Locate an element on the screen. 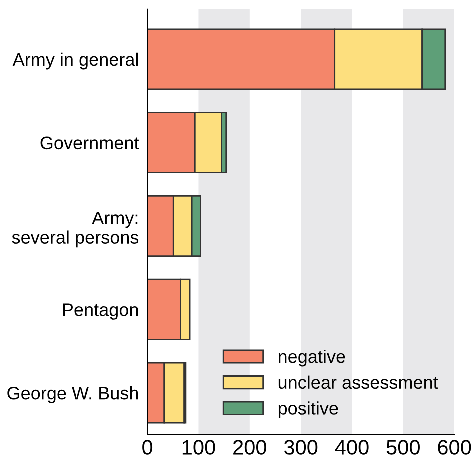  x-tick-label: 400 is located at coordinates (352, 447).